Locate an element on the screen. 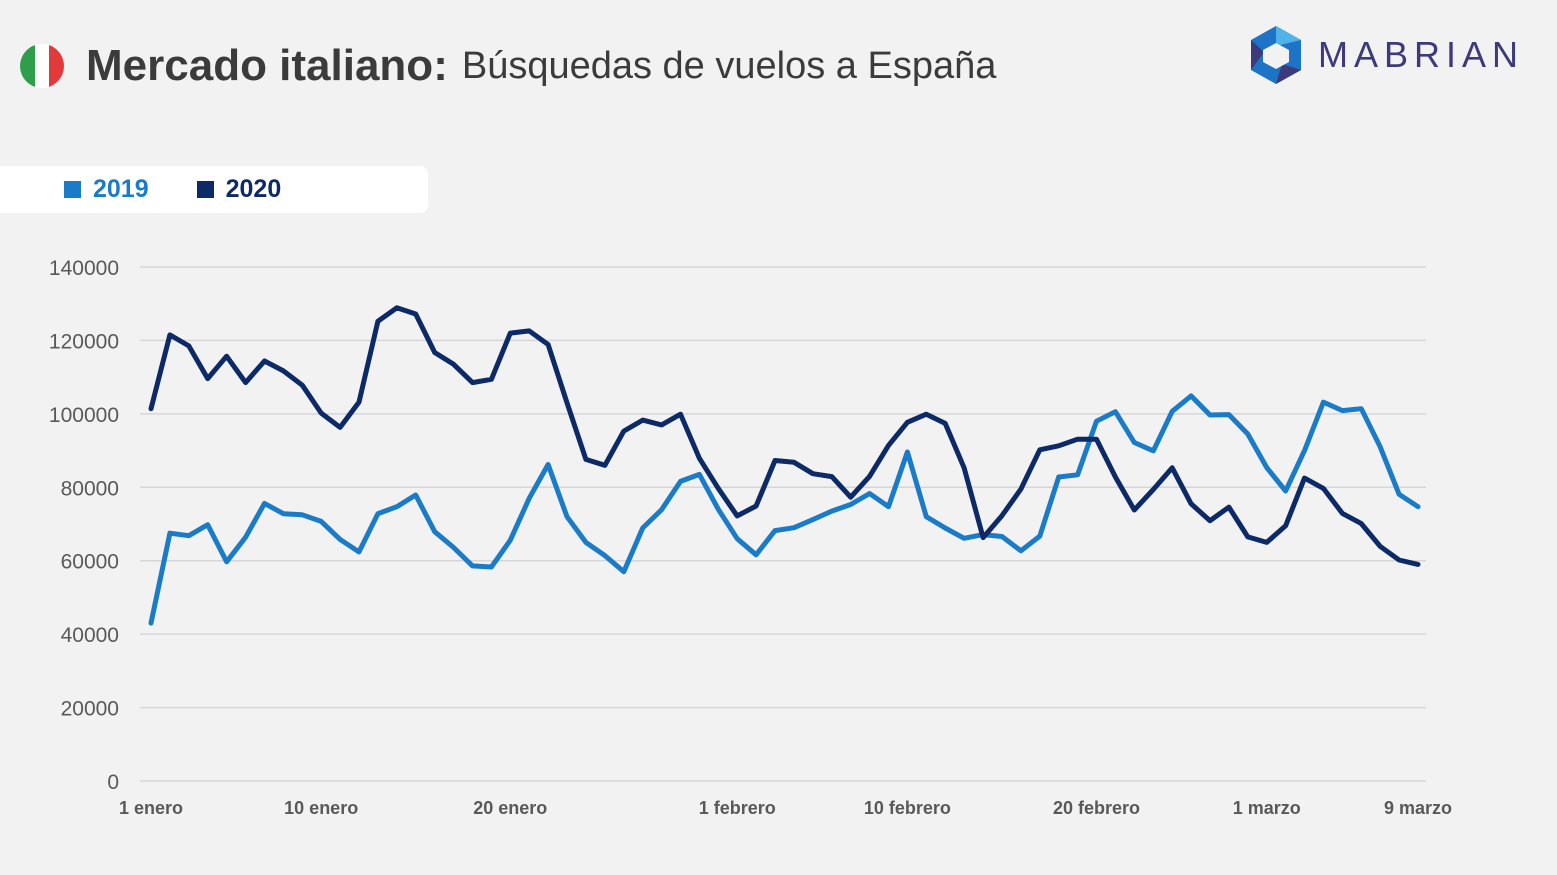 The image size is (1557, 875). x-tick-label-6: 1 marzo is located at coordinates (1267, 808).